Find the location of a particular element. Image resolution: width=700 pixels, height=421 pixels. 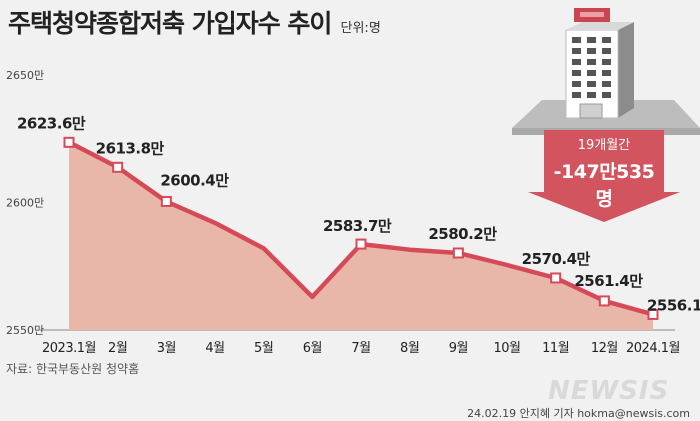

newsis-watermark: NEWSIS is located at coordinates (609, 391).